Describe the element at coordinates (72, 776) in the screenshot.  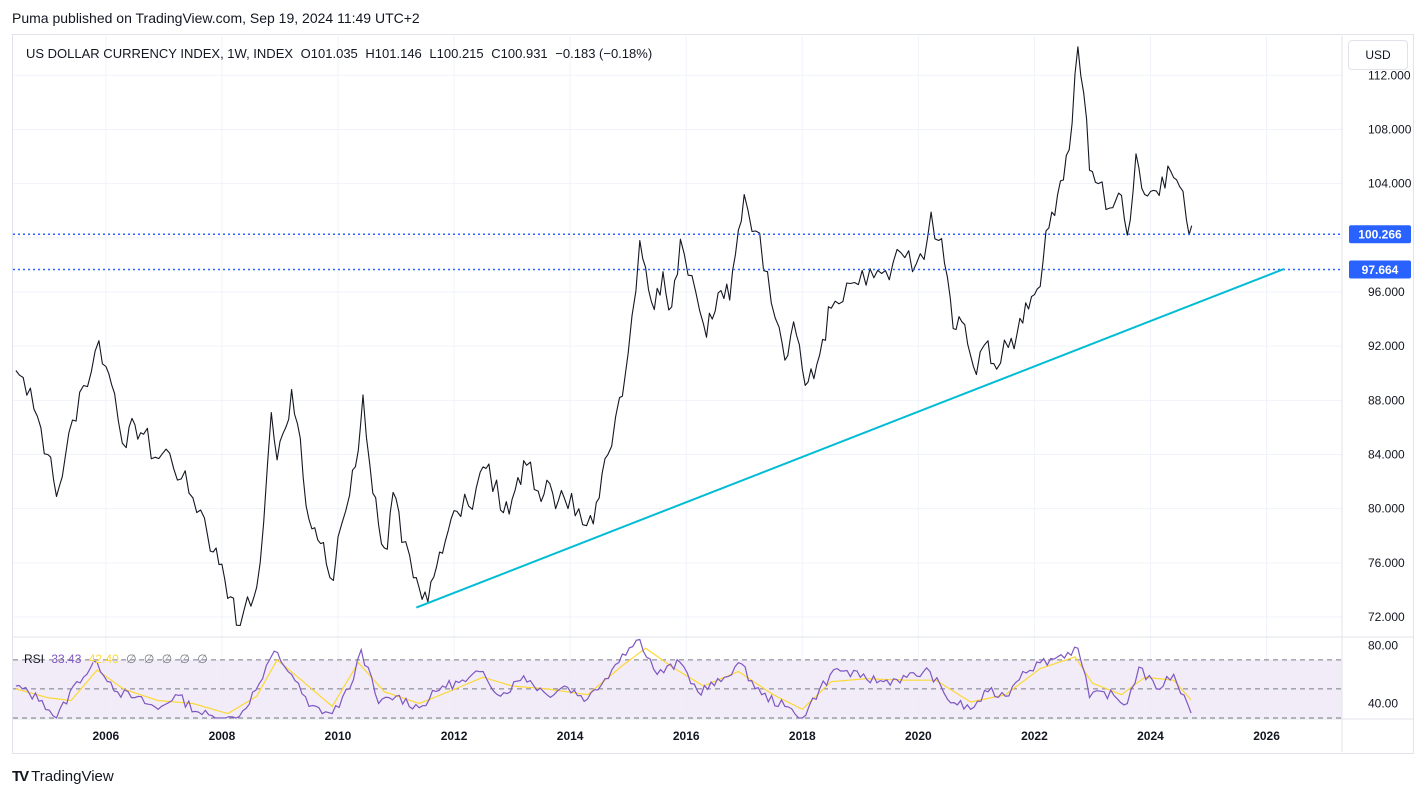
I see `footer-brand: TradingView` at that location.